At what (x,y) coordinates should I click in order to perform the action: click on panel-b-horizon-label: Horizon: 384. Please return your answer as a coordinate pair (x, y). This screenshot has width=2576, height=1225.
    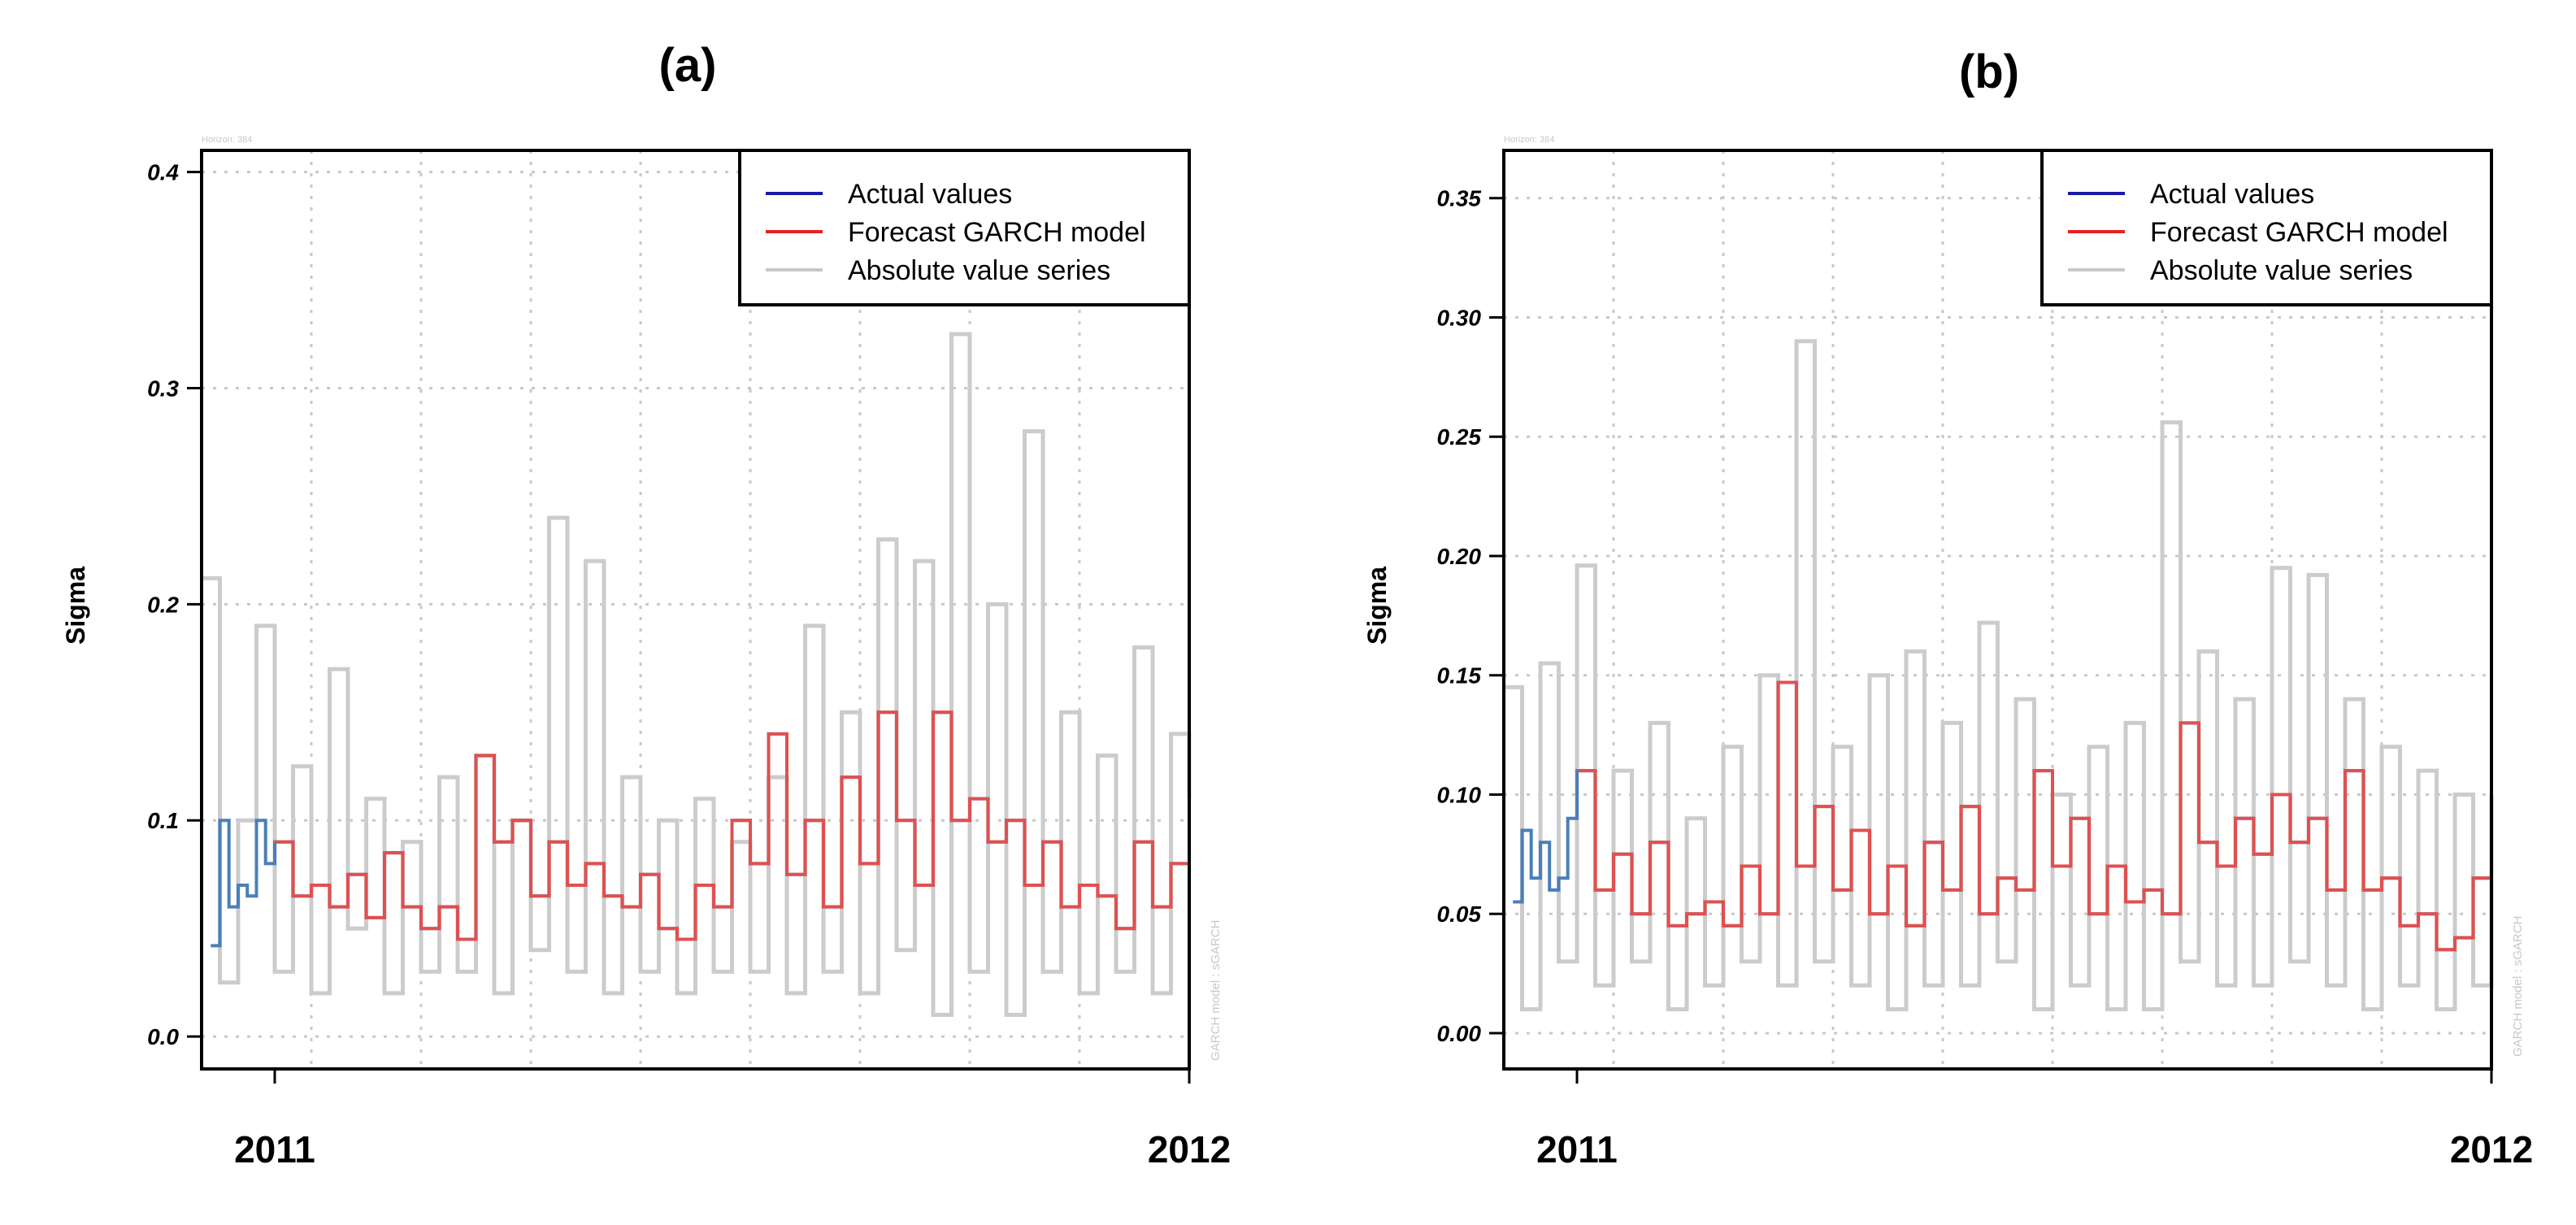
    Looking at the image, I should click on (1529, 140).